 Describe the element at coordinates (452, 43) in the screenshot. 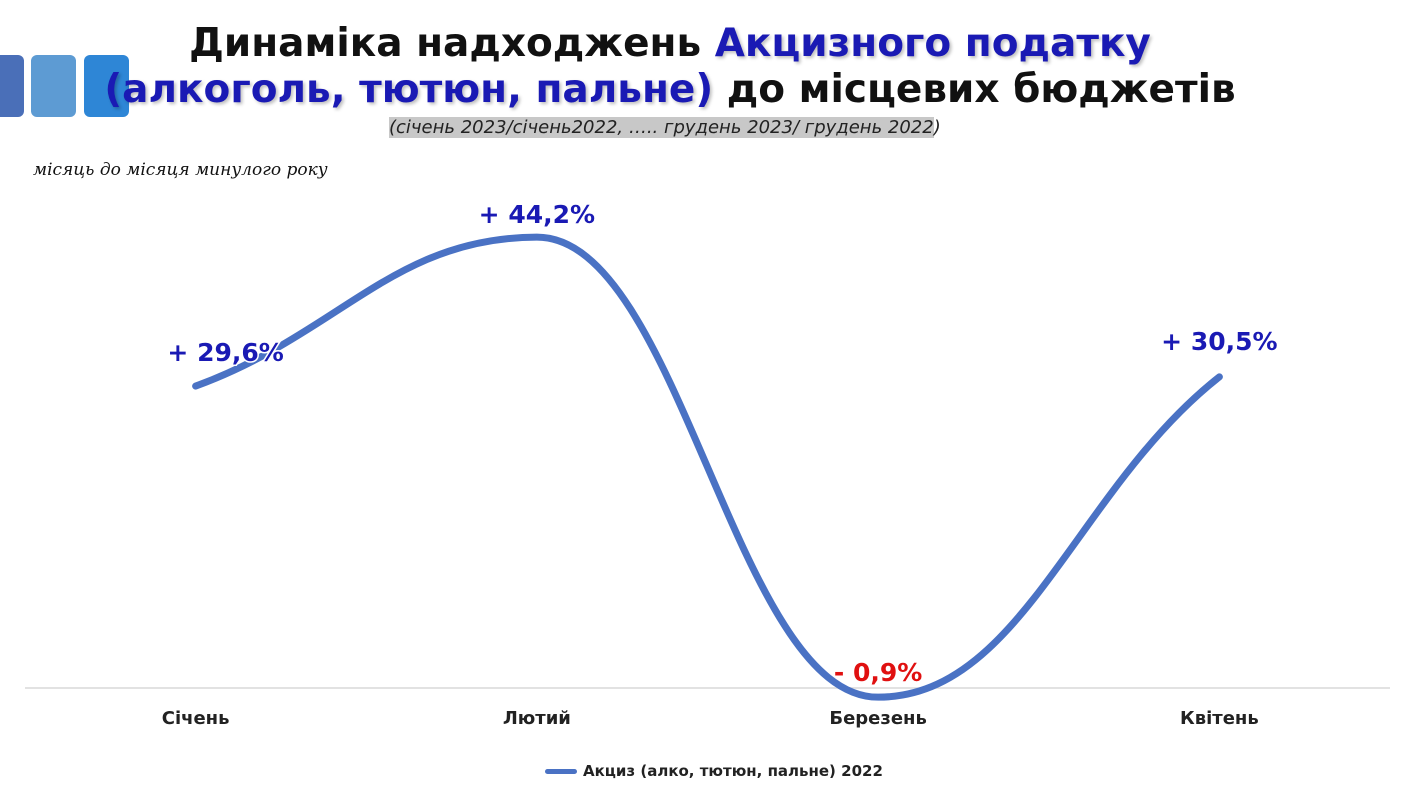

I see `title-part1: Динаміка надходжень` at that location.